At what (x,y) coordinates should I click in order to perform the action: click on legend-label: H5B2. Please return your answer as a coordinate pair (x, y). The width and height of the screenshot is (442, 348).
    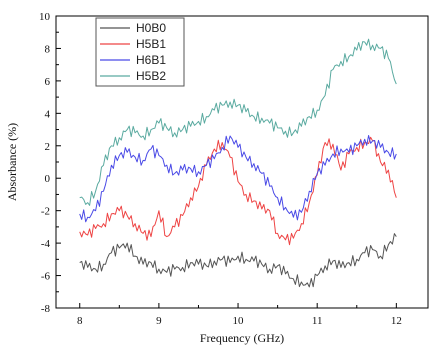
    Looking at the image, I should click on (151, 76).